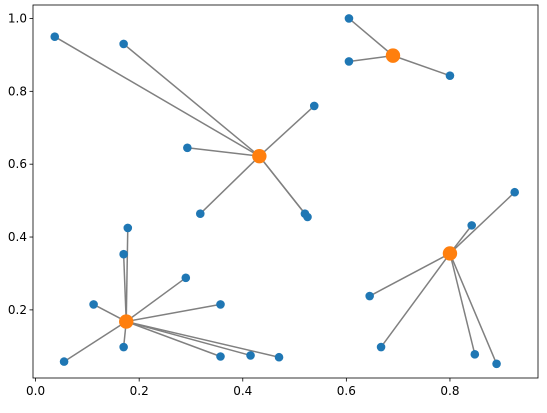 The width and height of the screenshot is (547, 413). I want to click on data-point-c3-p5, so click(496, 364).